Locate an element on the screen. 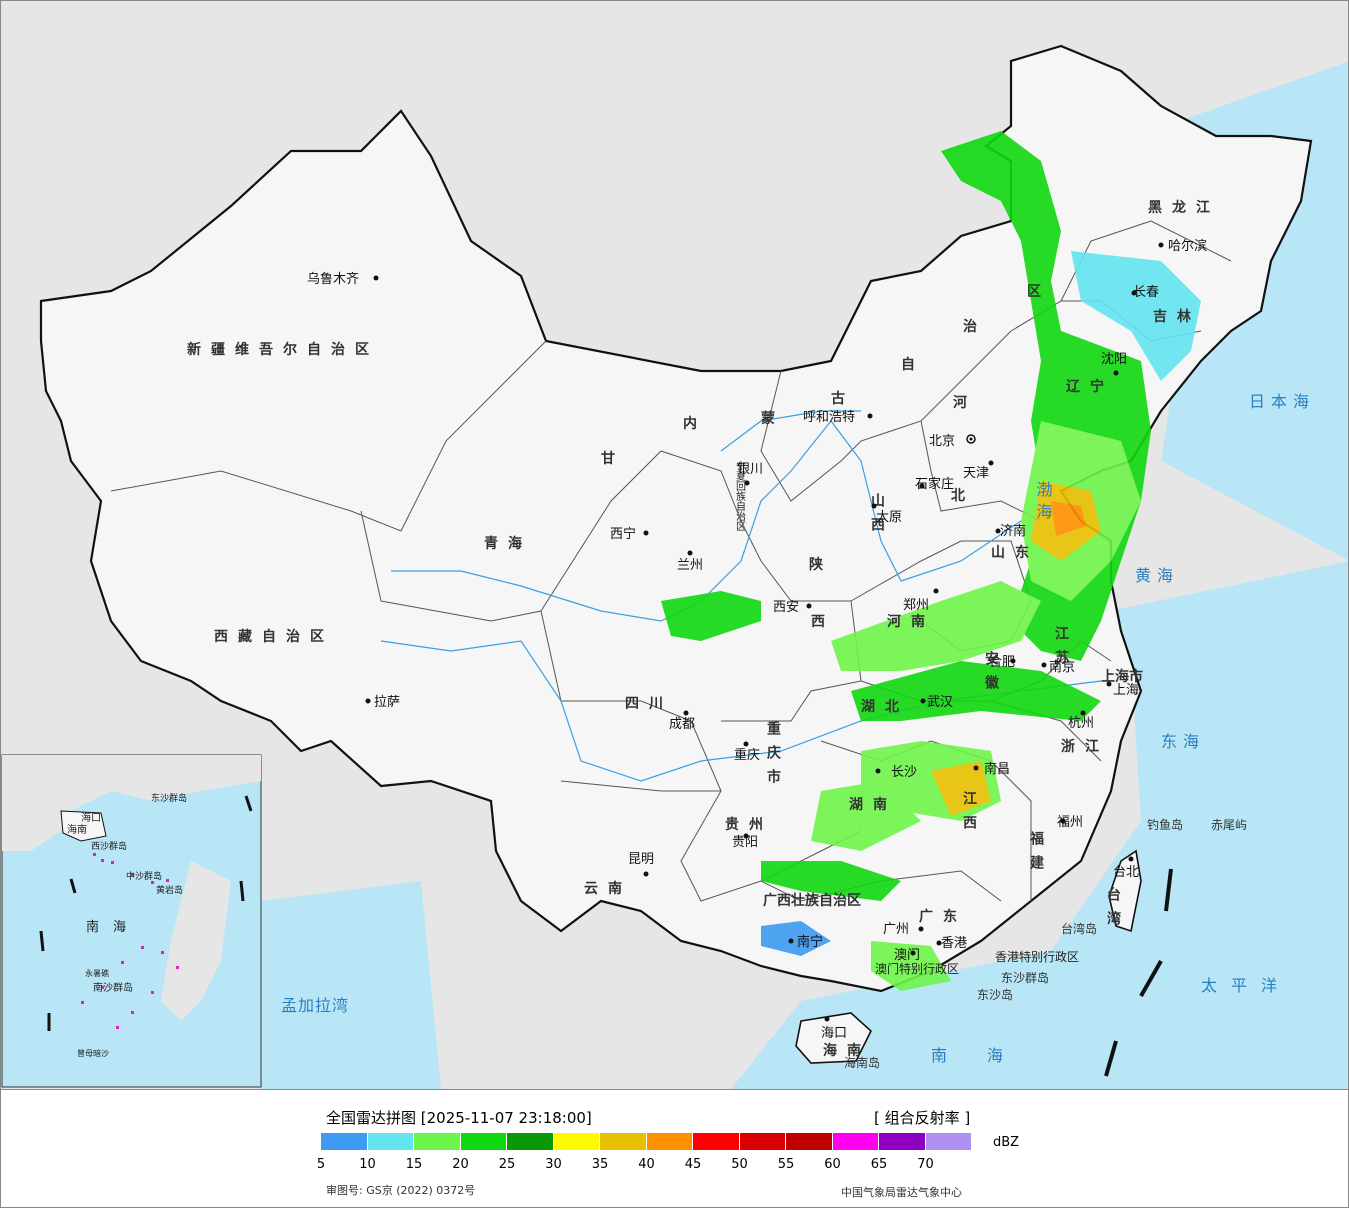 The width and height of the screenshot is (1349, 1208). city-xian: 西安 is located at coordinates (786, 607).